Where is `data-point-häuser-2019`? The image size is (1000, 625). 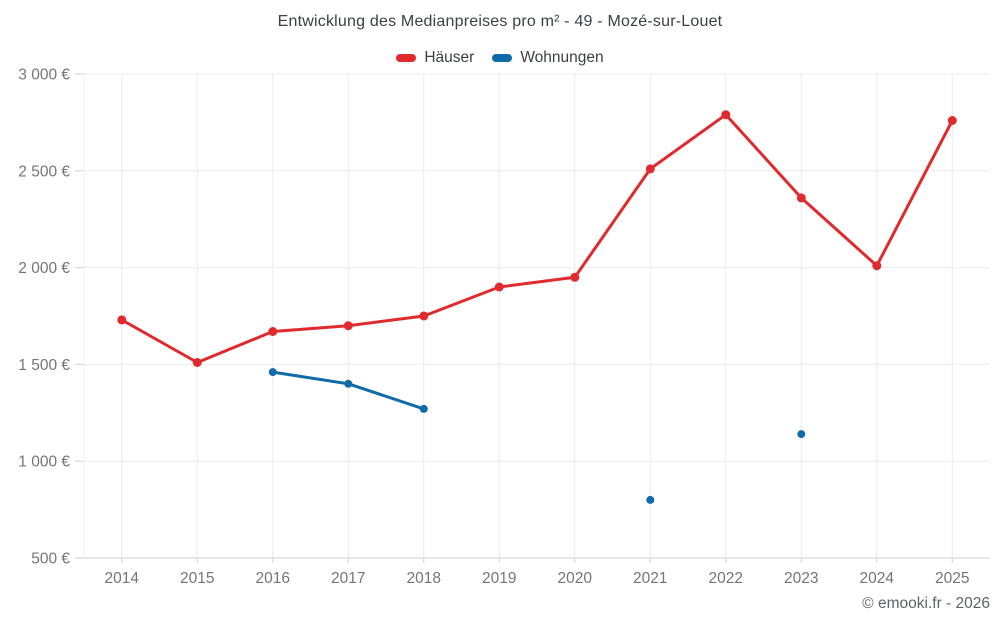 data-point-häuser-2019 is located at coordinates (499, 287).